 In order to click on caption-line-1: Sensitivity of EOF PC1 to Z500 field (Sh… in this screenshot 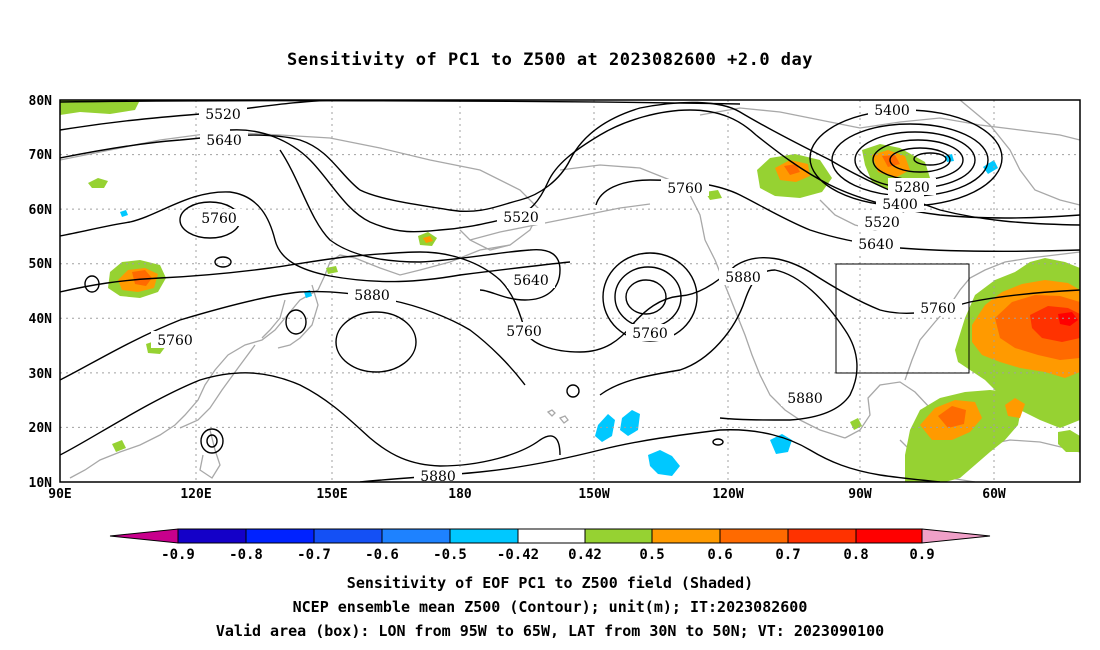, I will do `click(550, 583)`.